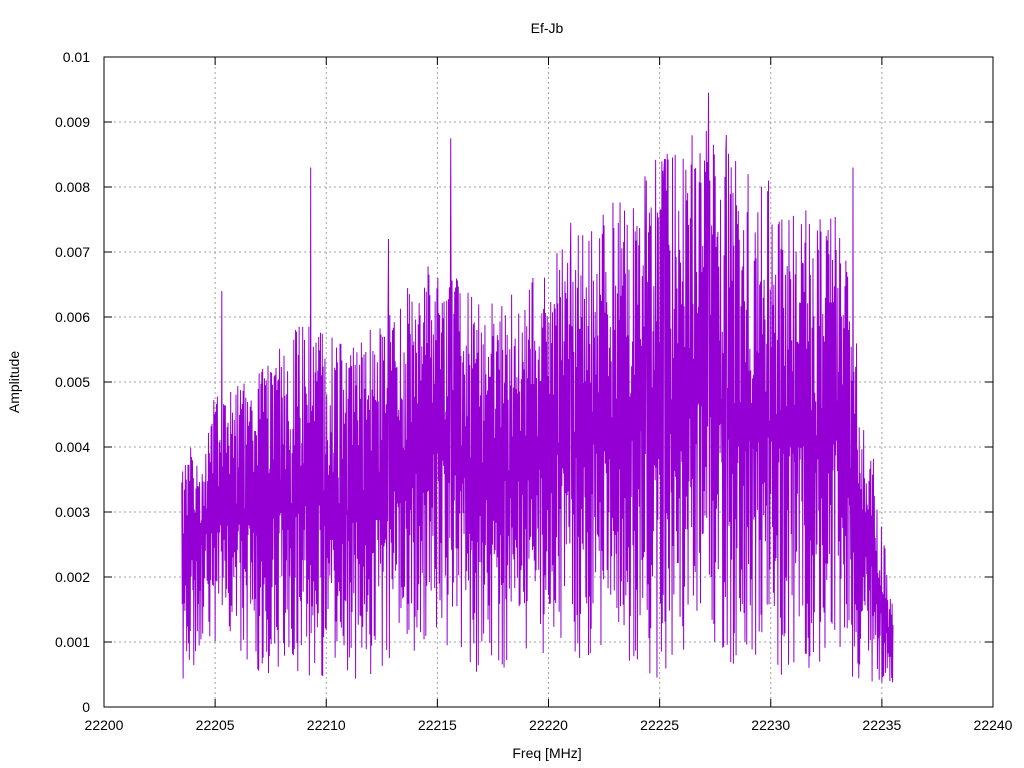 This screenshot has height=768, width=1024. I want to click on y-tick-label: 0.008, so click(72, 187).